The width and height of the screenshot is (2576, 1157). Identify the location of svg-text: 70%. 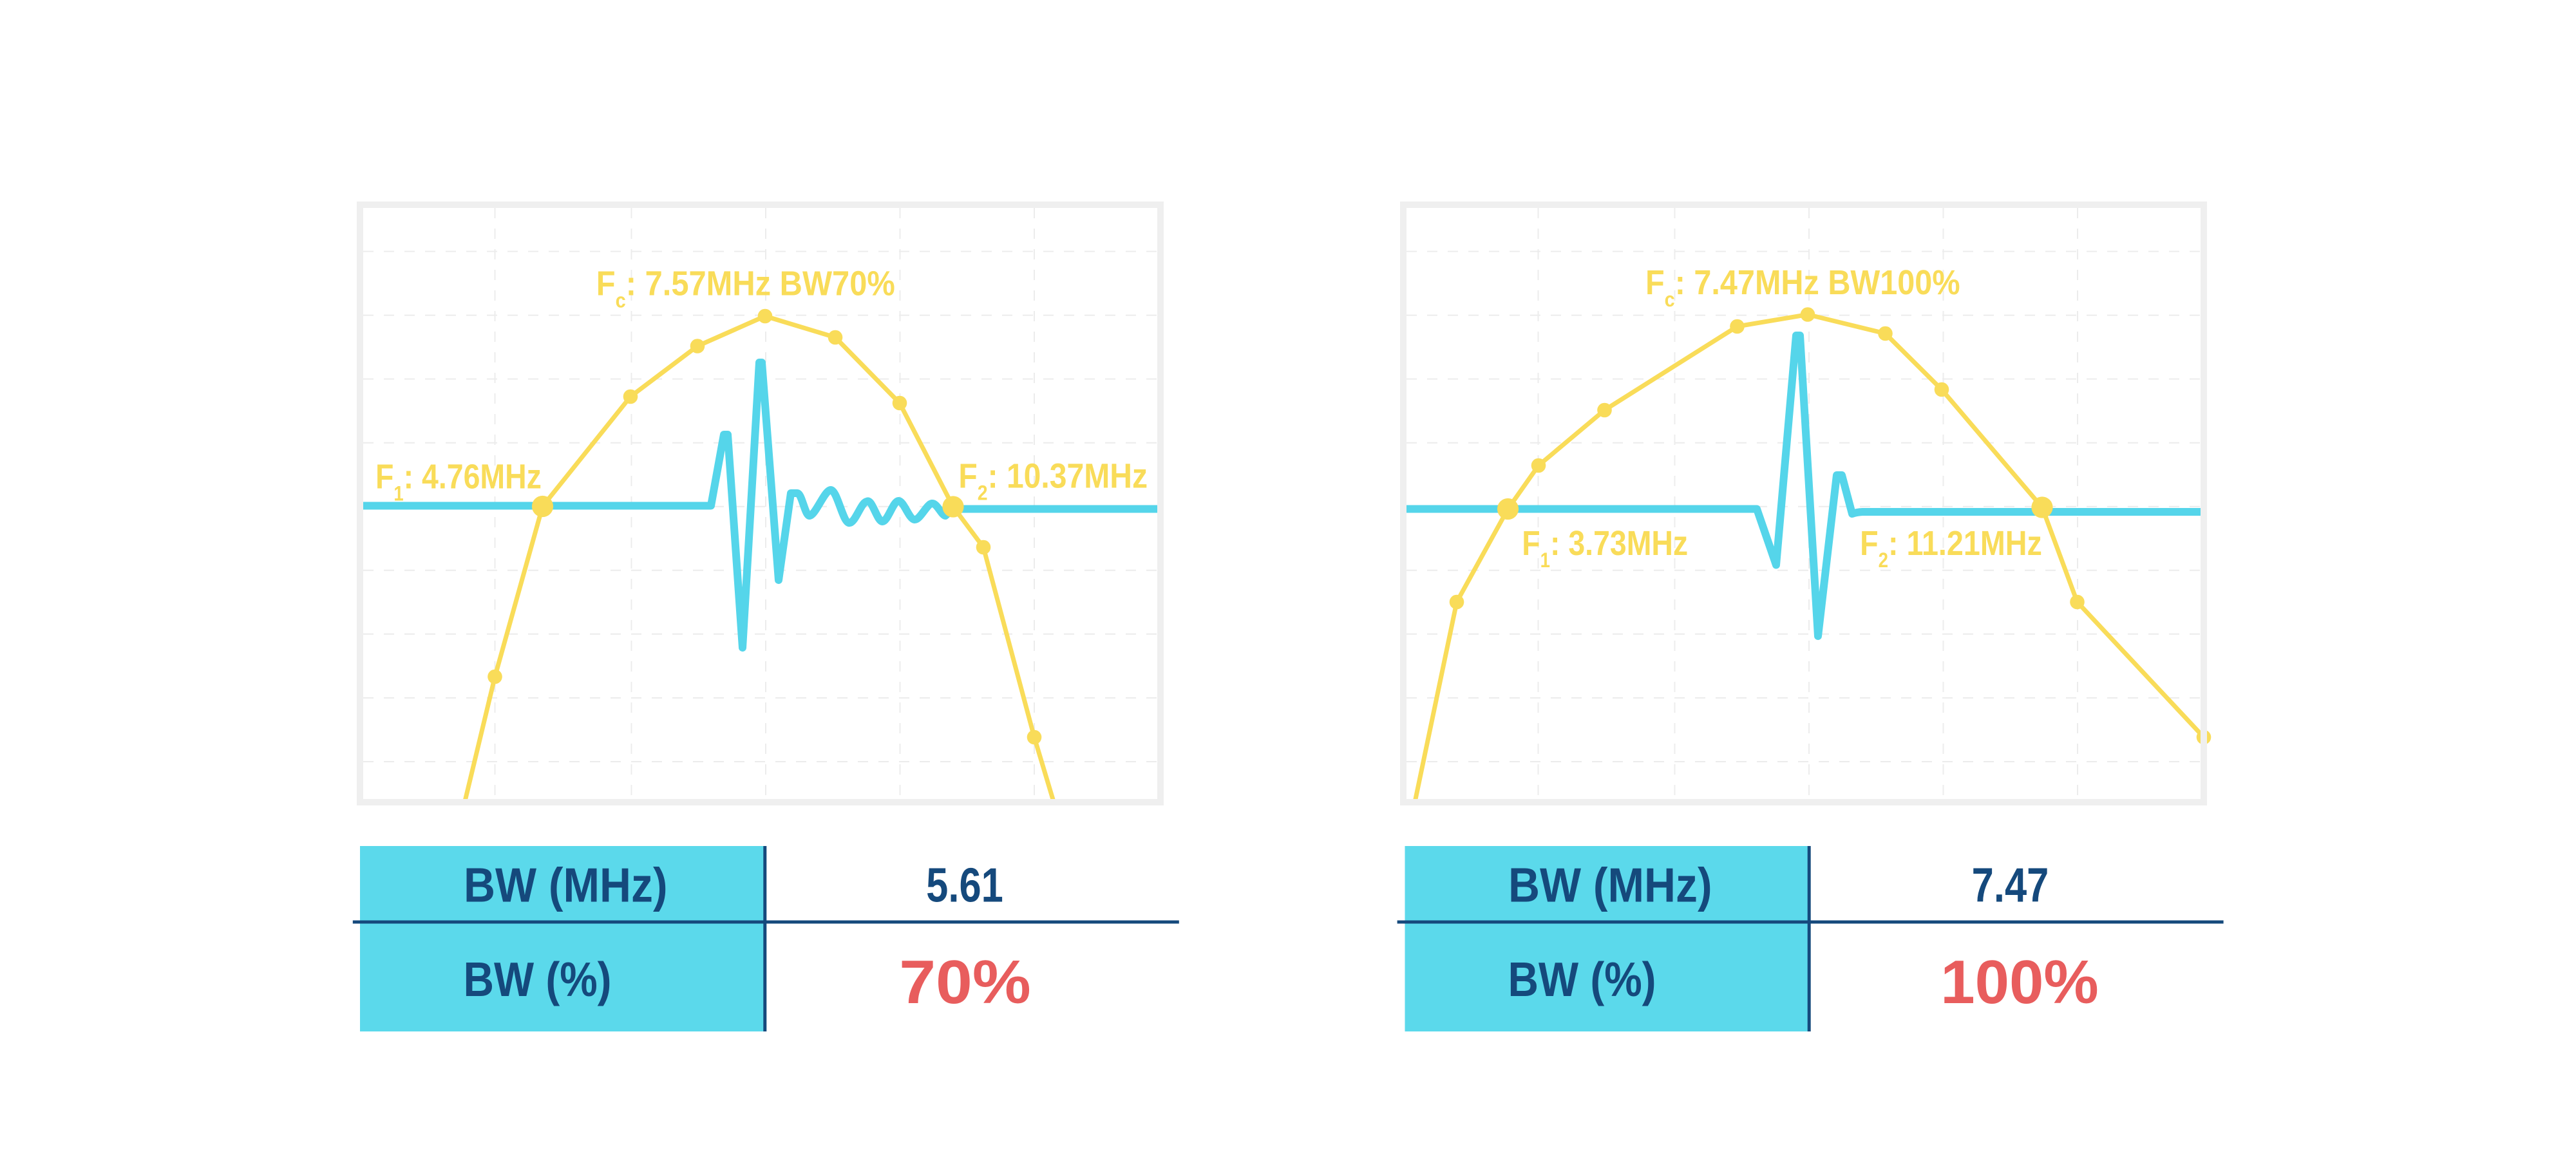
(965, 982).